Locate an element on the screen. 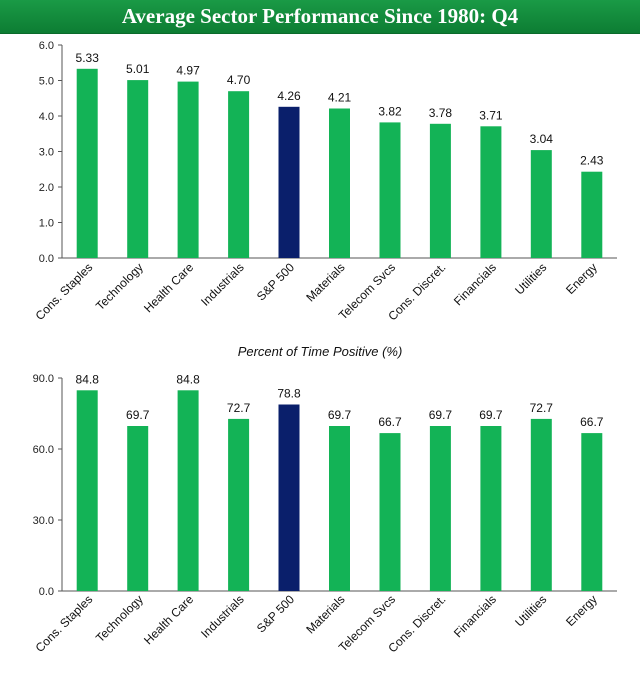 This screenshot has width=640, height=673. chart-2-y-tick-label: 90.0 is located at coordinates (43, 379).